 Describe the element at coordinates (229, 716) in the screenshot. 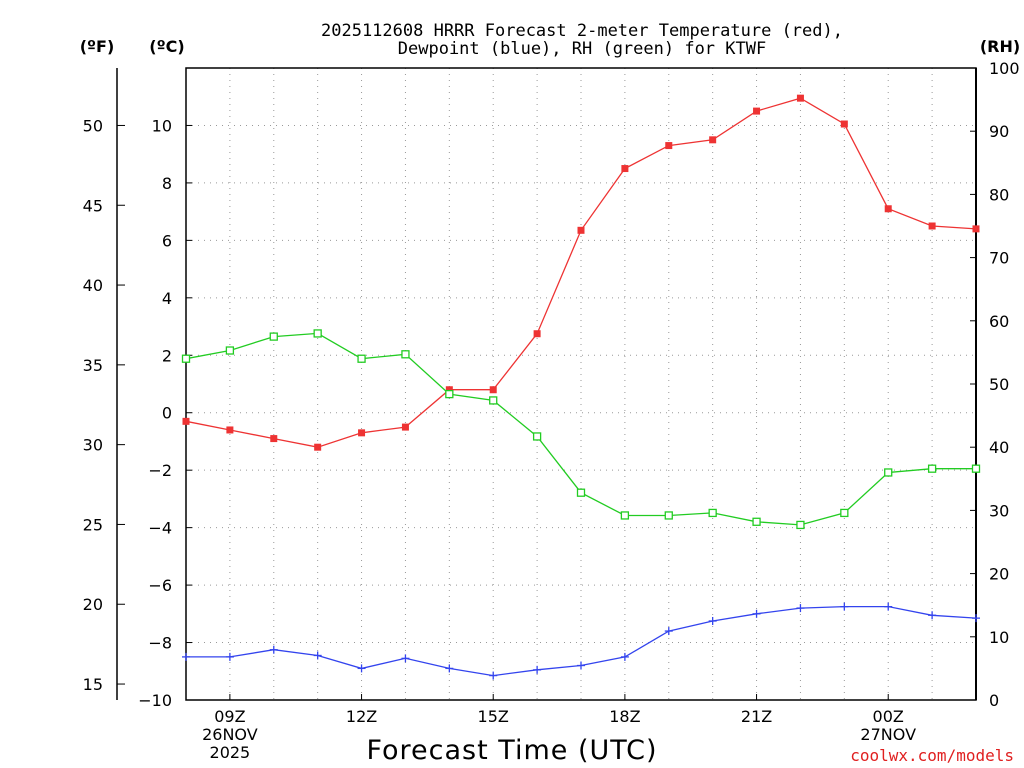

I see `x-tick-label: 09Z` at that location.